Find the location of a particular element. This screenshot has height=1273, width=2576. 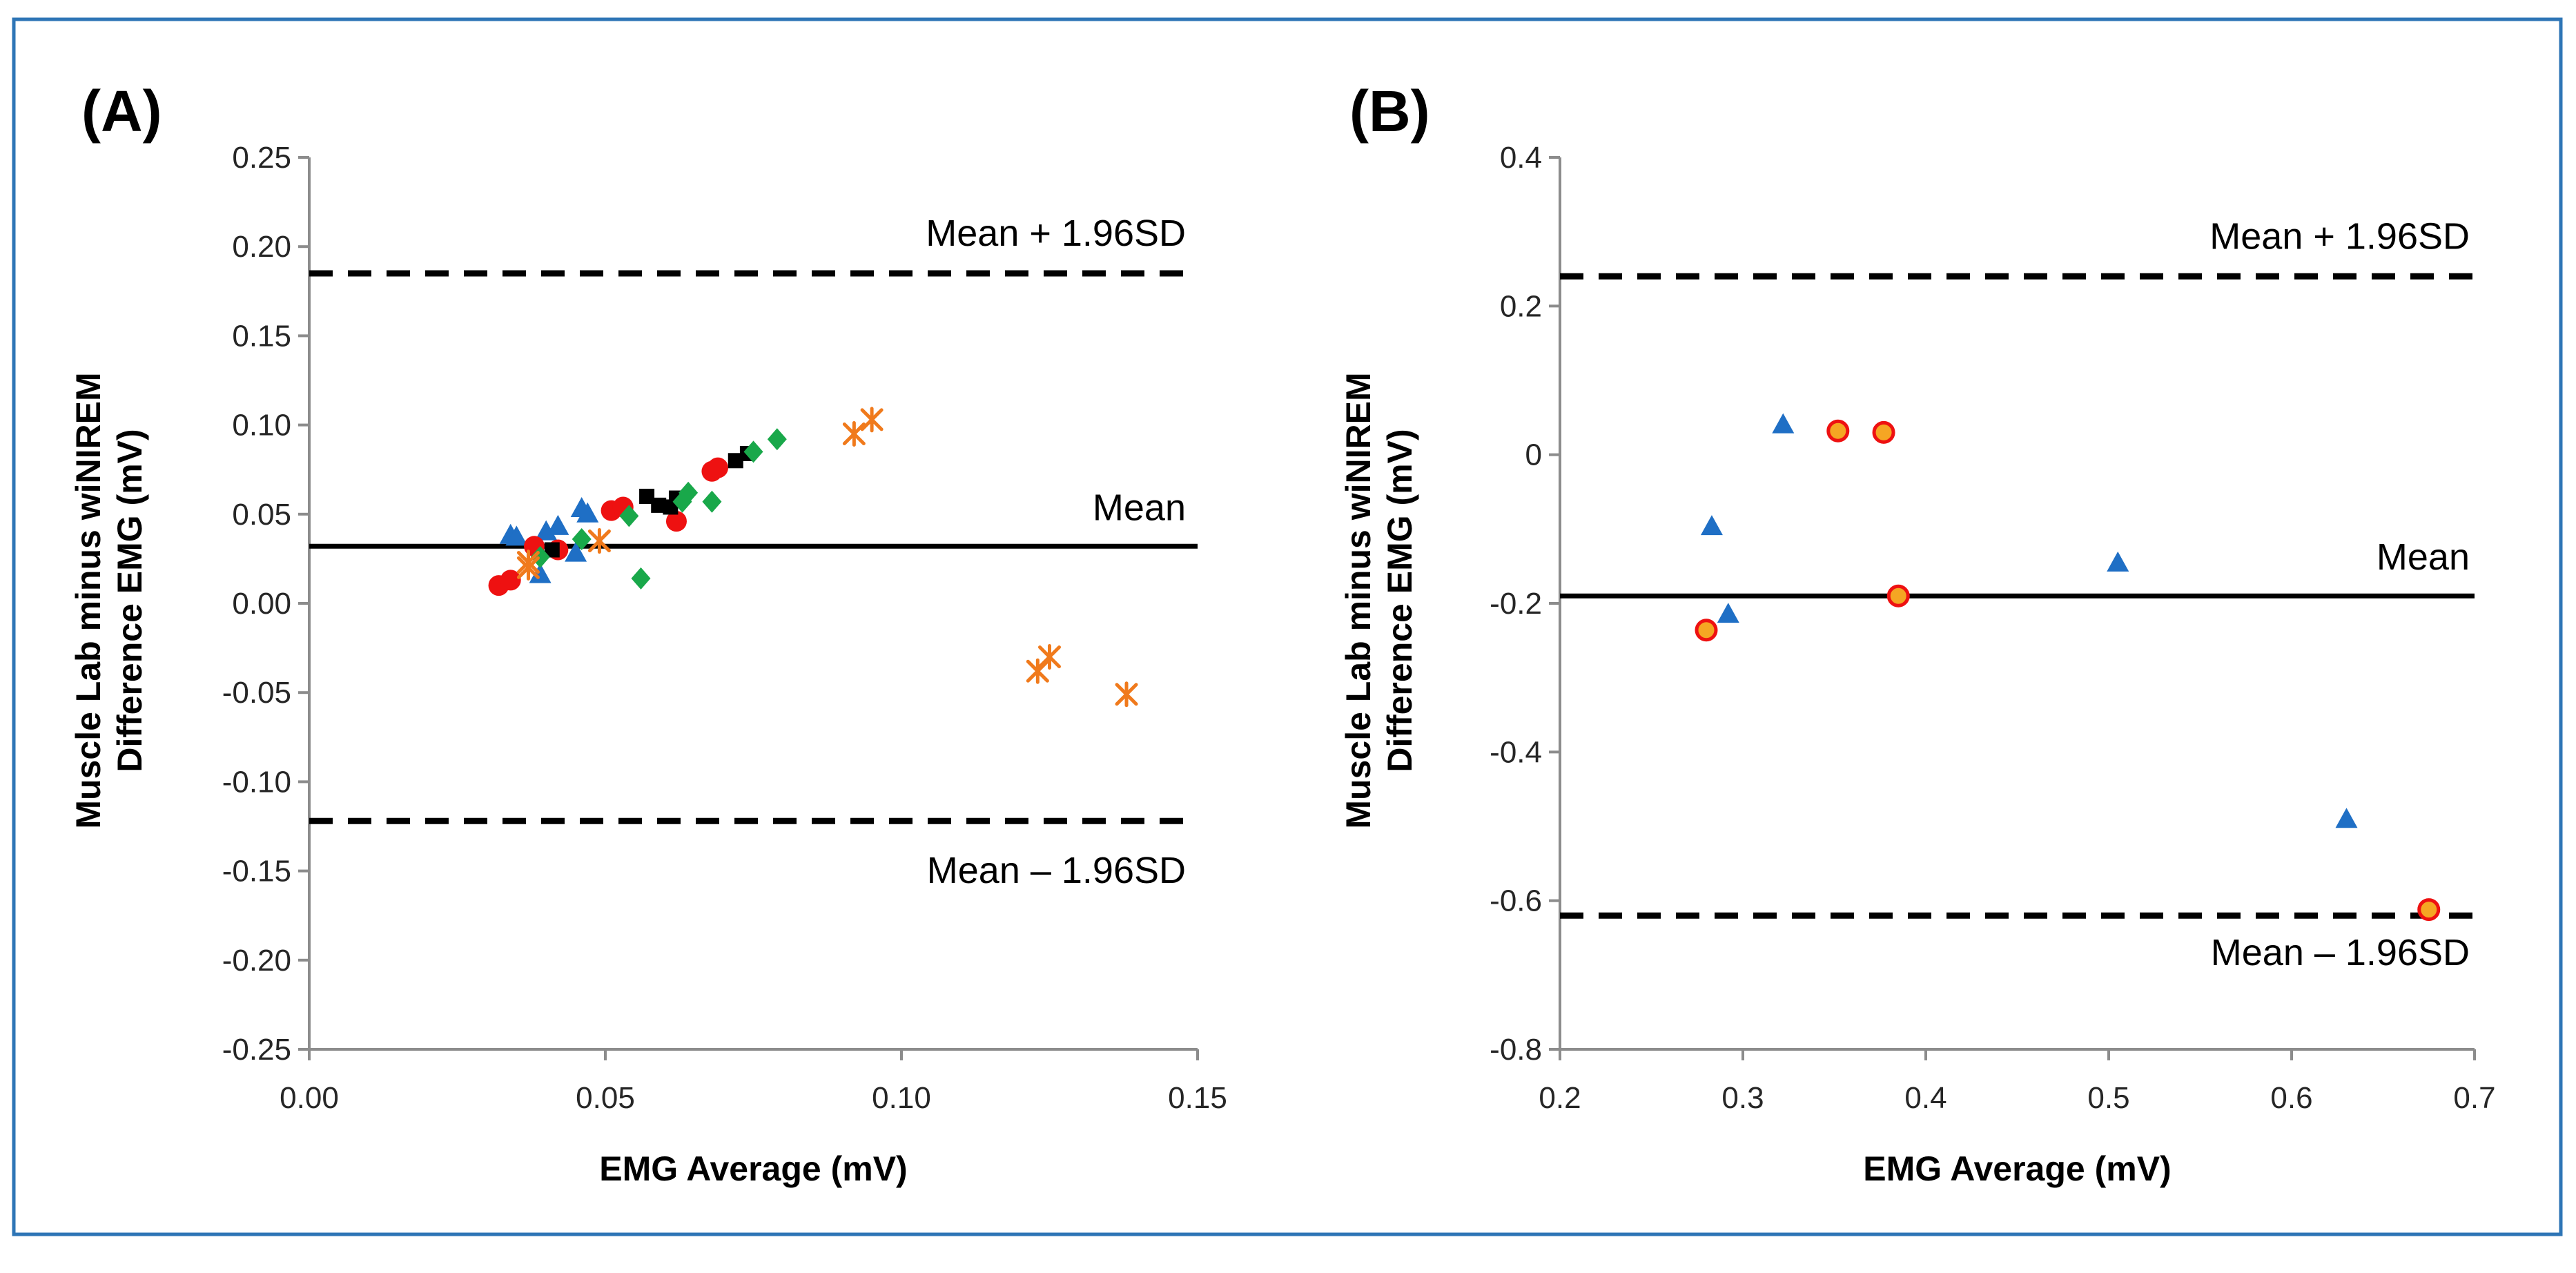

y-tick-label: 0.15 is located at coordinates (261, 336).